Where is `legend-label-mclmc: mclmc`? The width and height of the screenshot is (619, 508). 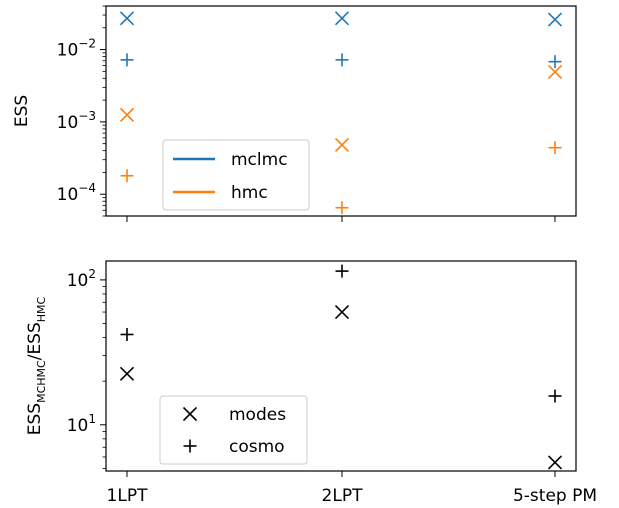 legend-label-mclmc: mclmc is located at coordinates (259, 160).